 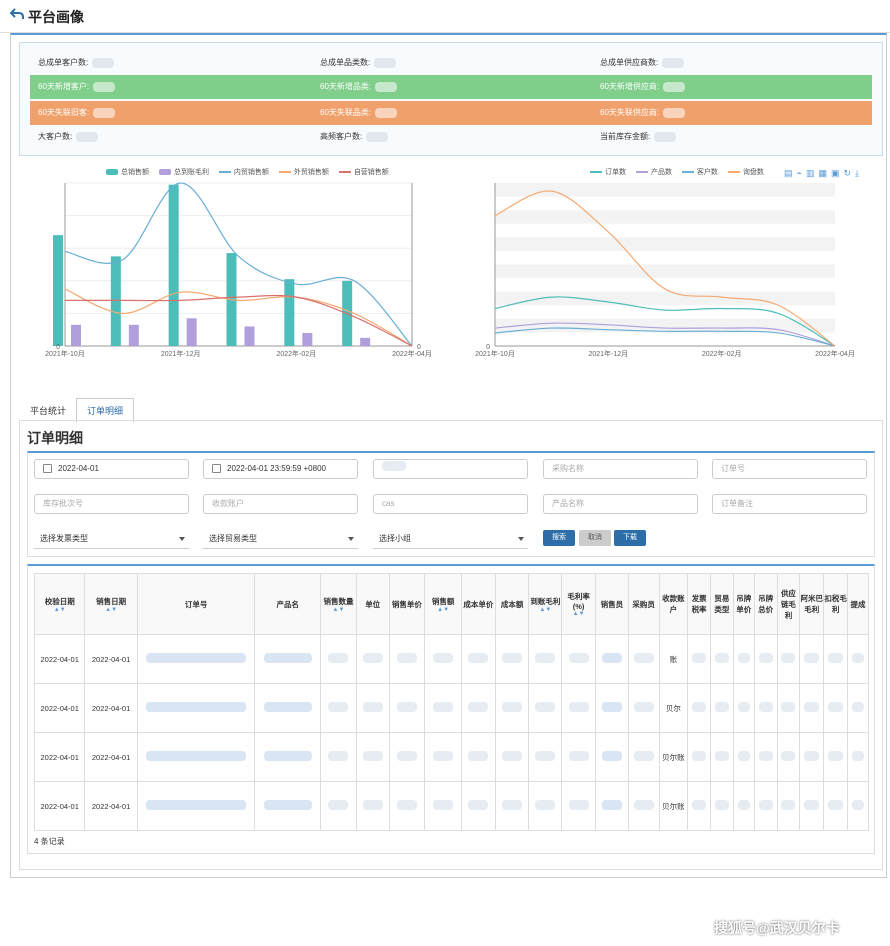 What do you see at coordinates (48, 411) in the screenshot?
I see `tab-platform-stats: 平台统计` at bounding box center [48, 411].